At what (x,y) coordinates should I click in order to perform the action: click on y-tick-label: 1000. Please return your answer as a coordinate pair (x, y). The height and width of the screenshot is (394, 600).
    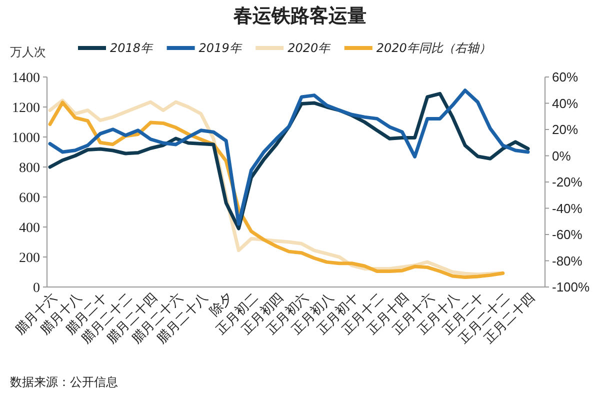
    Looking at the image, I should click on (26, 138).